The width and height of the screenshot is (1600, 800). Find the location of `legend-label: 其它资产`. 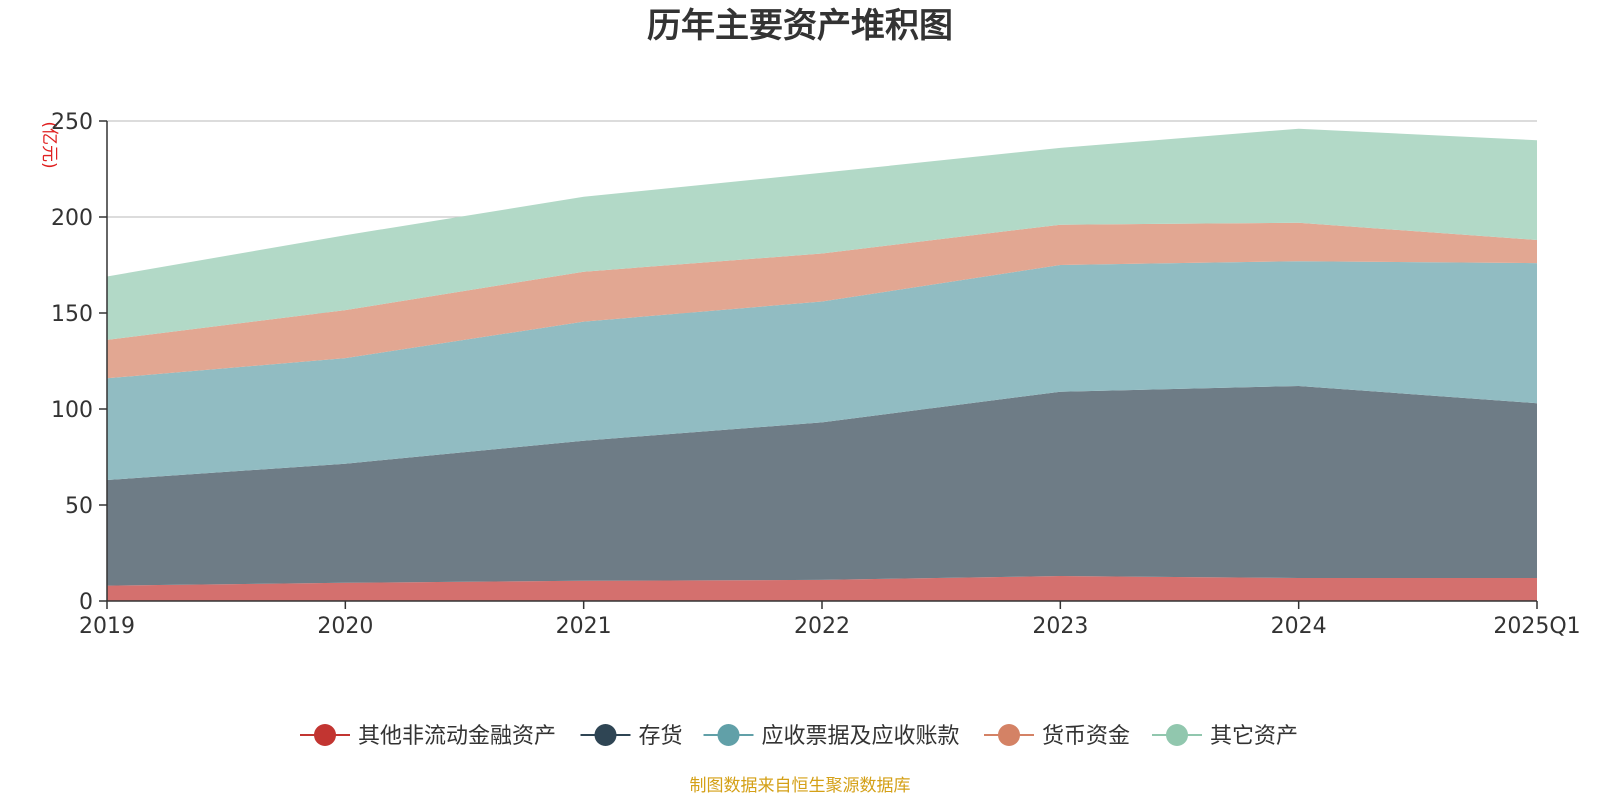

legend-label: 其它资产 is located at coordinates (1254, 736).